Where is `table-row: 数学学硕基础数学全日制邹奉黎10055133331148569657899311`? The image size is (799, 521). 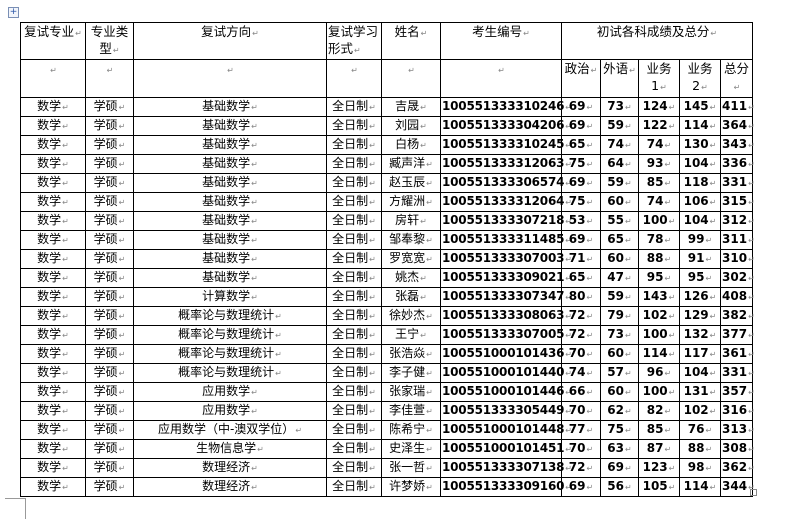 table-row: 数学学硕基础数学全日制邹奉黎10055133331148569657899311 is located at coordinates (387, 240).